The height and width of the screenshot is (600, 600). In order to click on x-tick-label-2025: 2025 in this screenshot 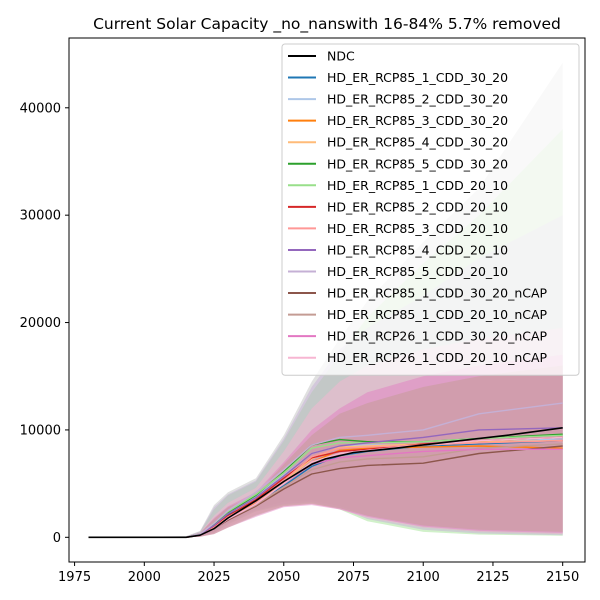, I will do `click(213, 577)`.